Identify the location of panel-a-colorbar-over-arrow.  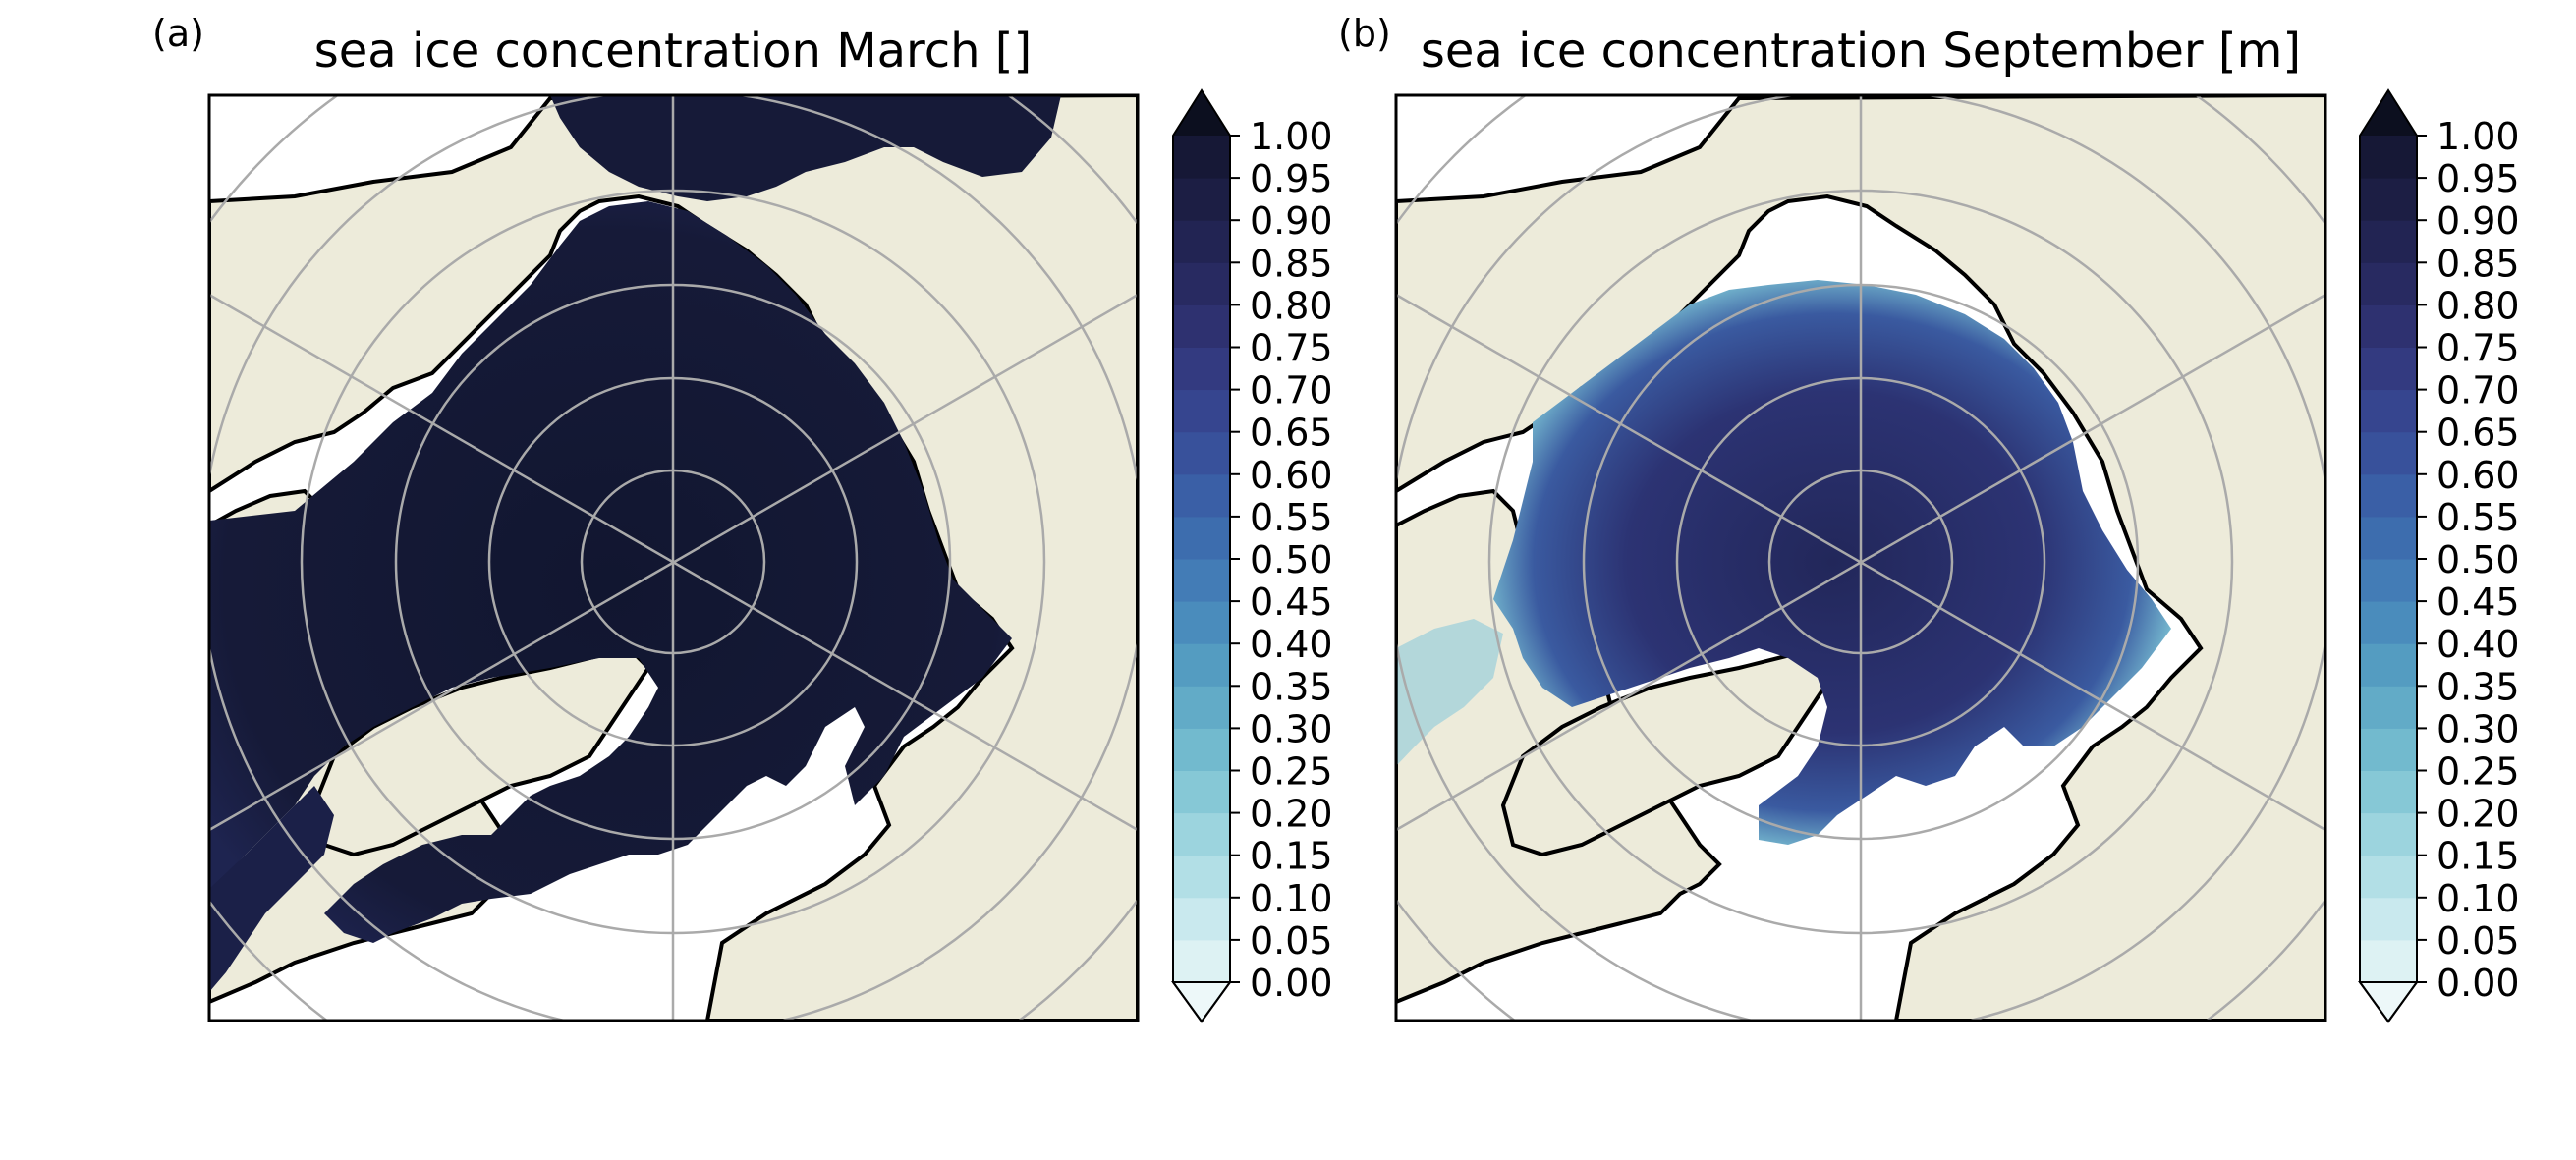
(1201, 113).